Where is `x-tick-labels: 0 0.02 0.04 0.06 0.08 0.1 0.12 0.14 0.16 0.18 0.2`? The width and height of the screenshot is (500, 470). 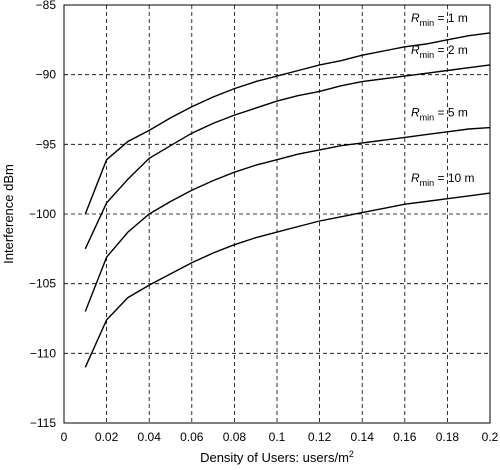
x-tick-labels: 0 0.02 0.04 0.06 0.08 0.1 0.12 0.14 0.16 0.18 0.2 is located at coordinates (280, 437).